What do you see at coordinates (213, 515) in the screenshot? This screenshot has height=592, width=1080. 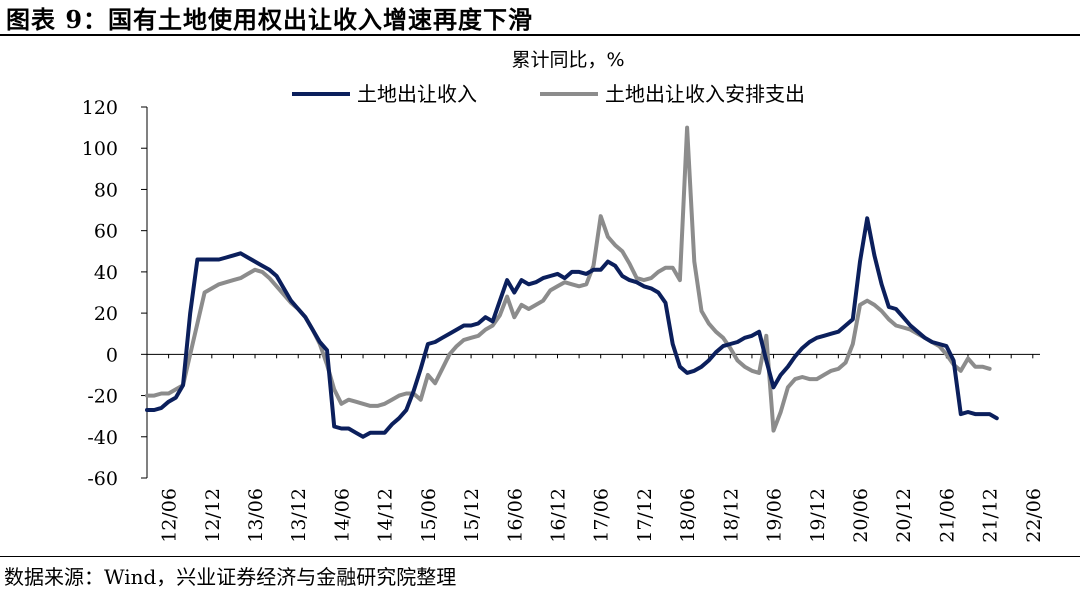 I see `x-tick-label: 12/12` at bounding box center [213, 515].